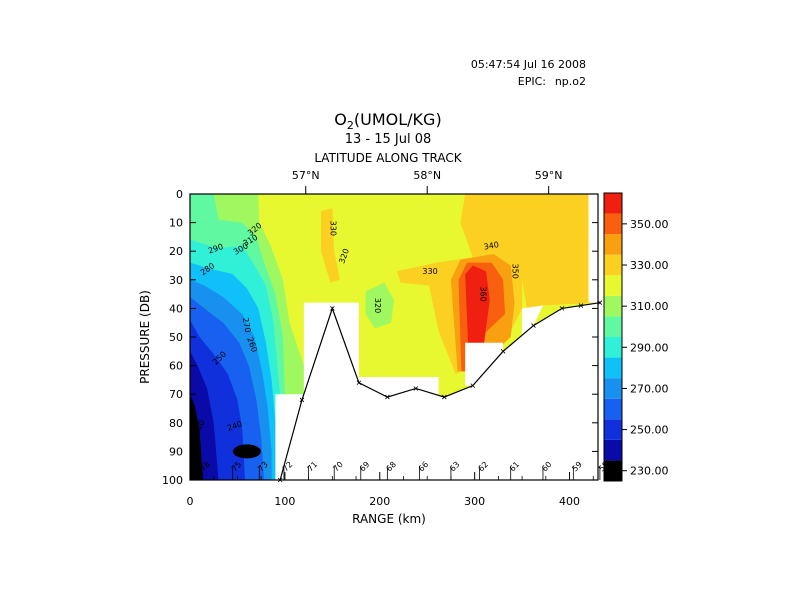 This screenshot has width=792, height=616. Describe the element at coordinates (289, 437) in the screenshot. I see `mask-gap-left` at that location.